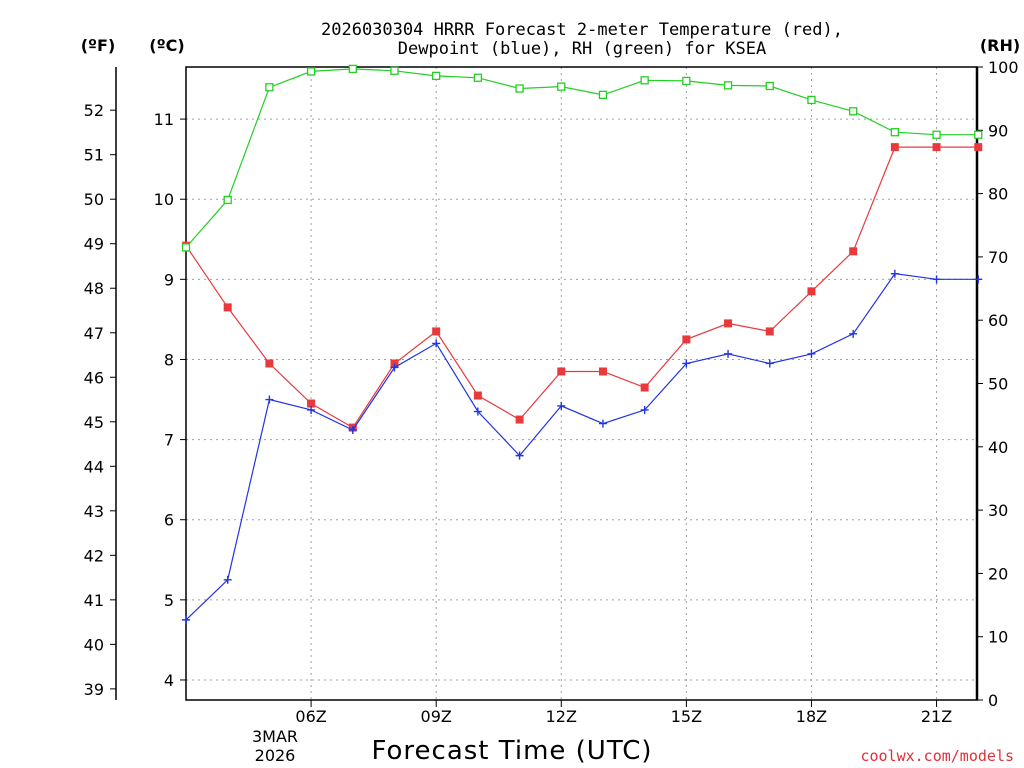 The image size is (1024, 768). I want to click on fahrenheit-tick-label: 46, so click(94, 377).